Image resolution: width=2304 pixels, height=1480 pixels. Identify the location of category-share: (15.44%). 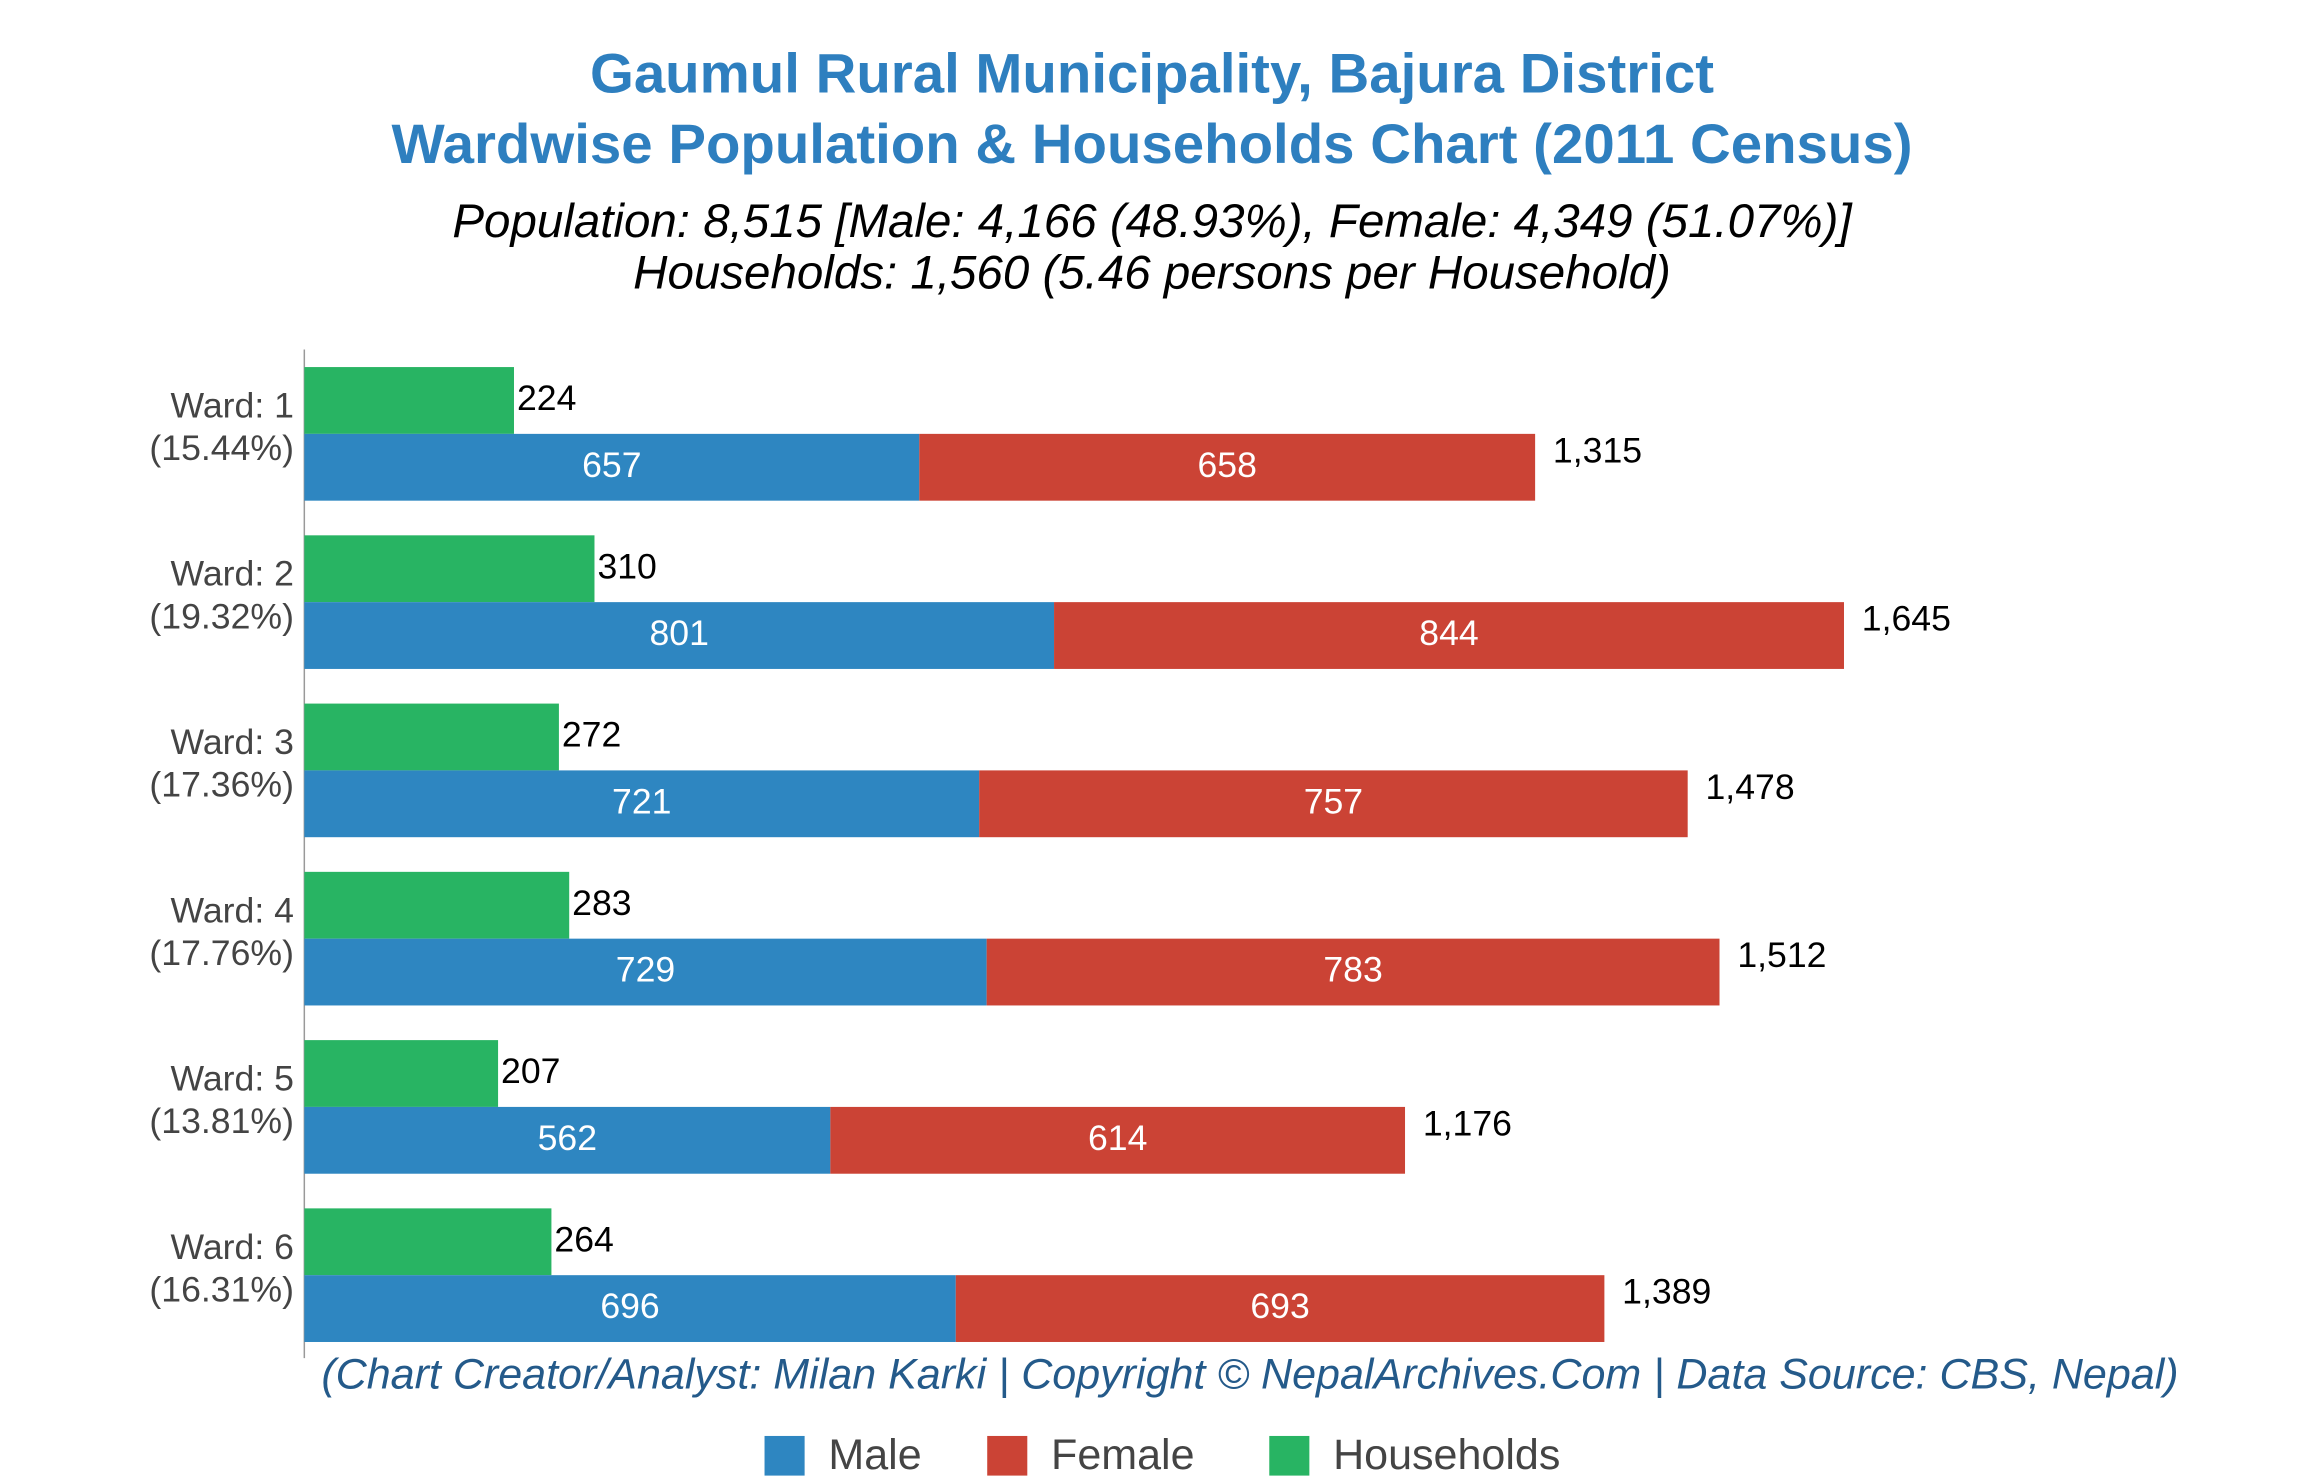
(221, 448).